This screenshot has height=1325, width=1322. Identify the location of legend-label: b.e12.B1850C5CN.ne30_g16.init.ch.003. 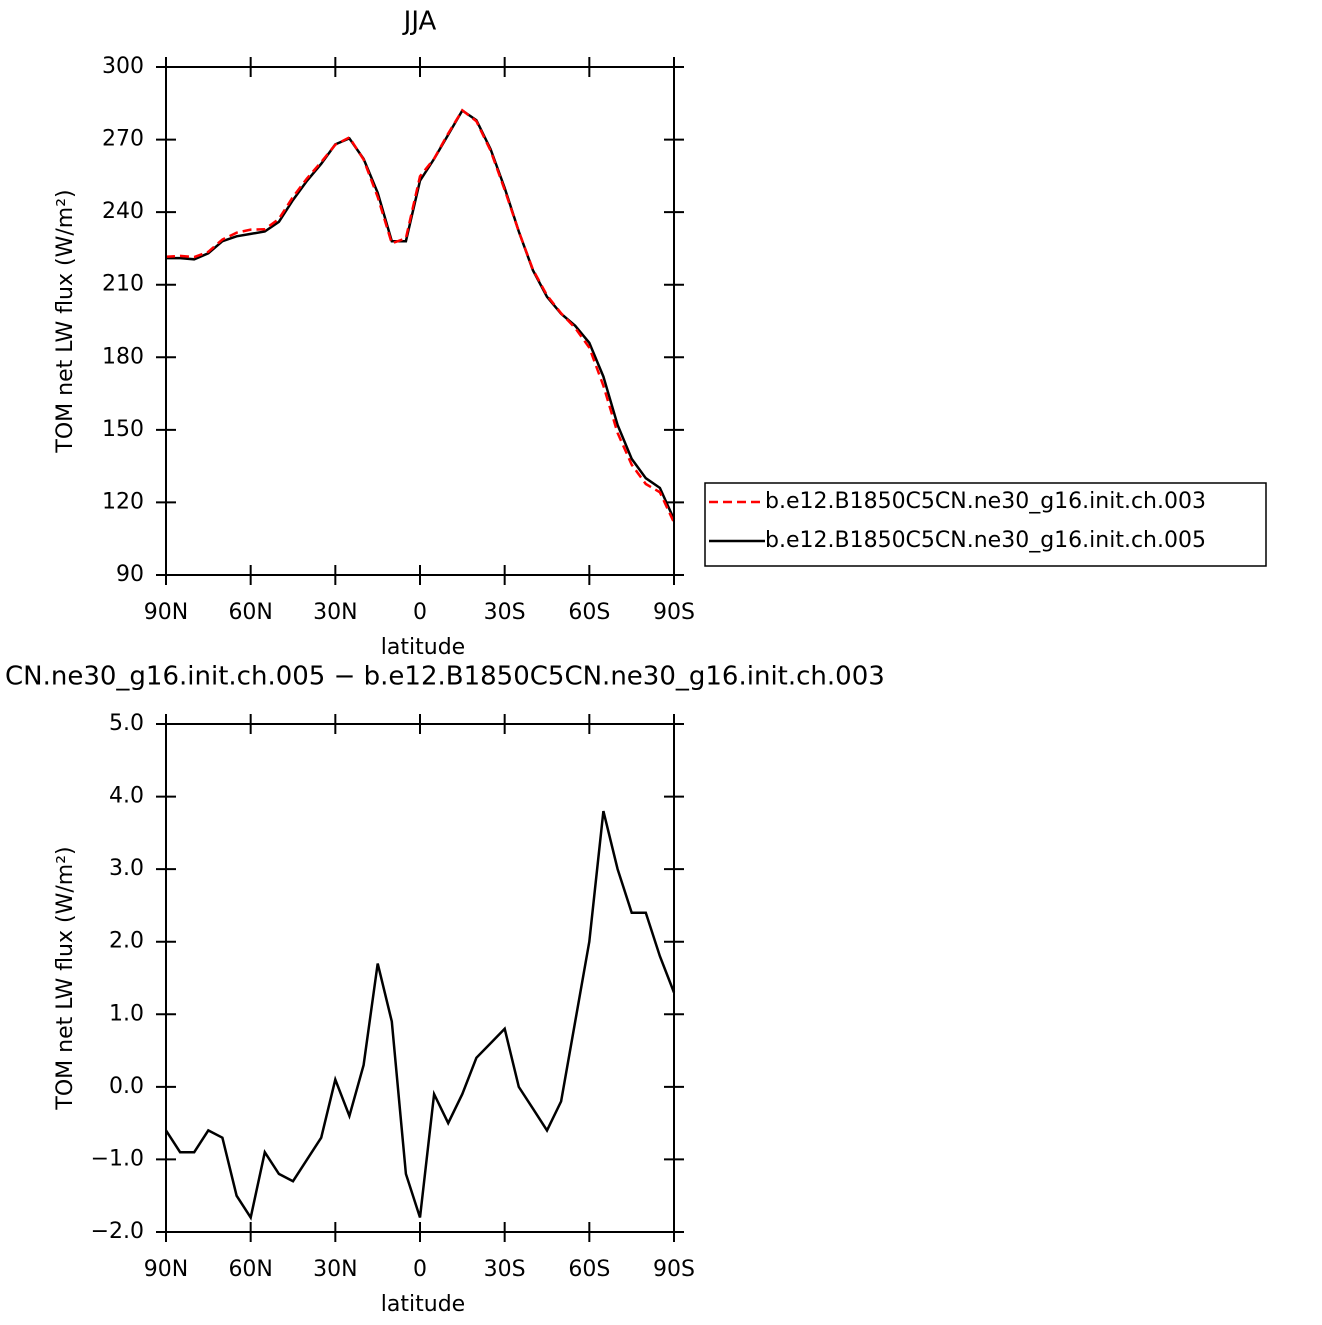
(985, 501).